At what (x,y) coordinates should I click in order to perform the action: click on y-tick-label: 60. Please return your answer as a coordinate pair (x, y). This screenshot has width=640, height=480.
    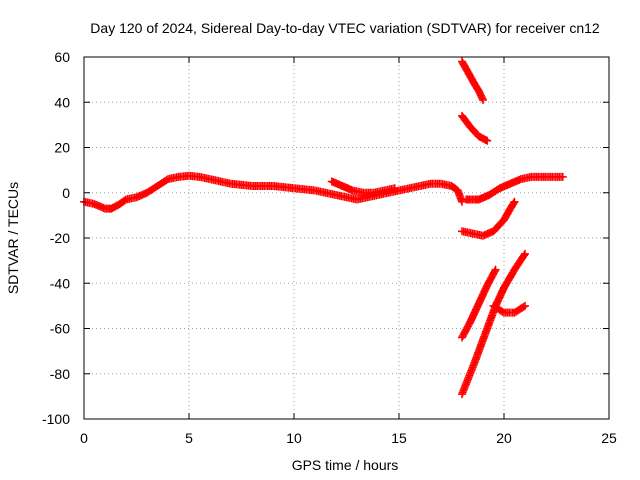
    Looking at the image, I should click on (62, 57).